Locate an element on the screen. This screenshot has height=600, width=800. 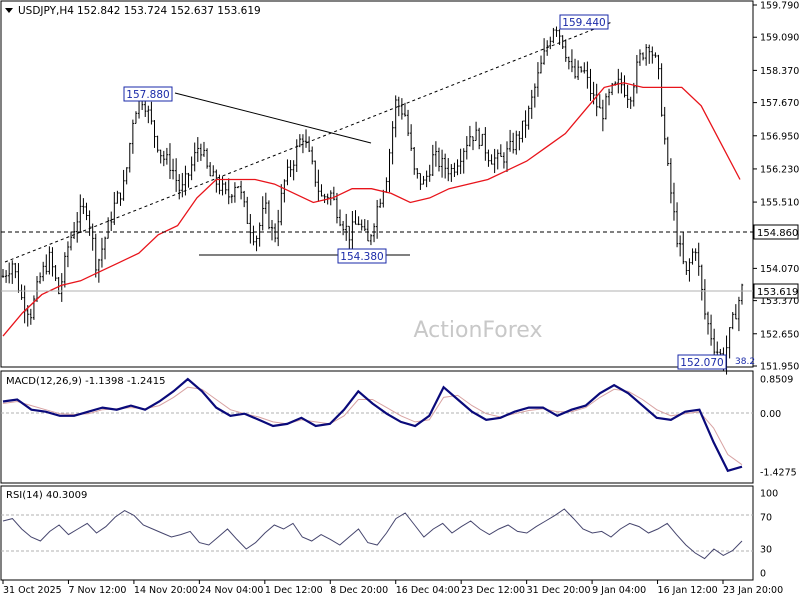
current-price-label: 153.619 is located at coordinates (776, 291).